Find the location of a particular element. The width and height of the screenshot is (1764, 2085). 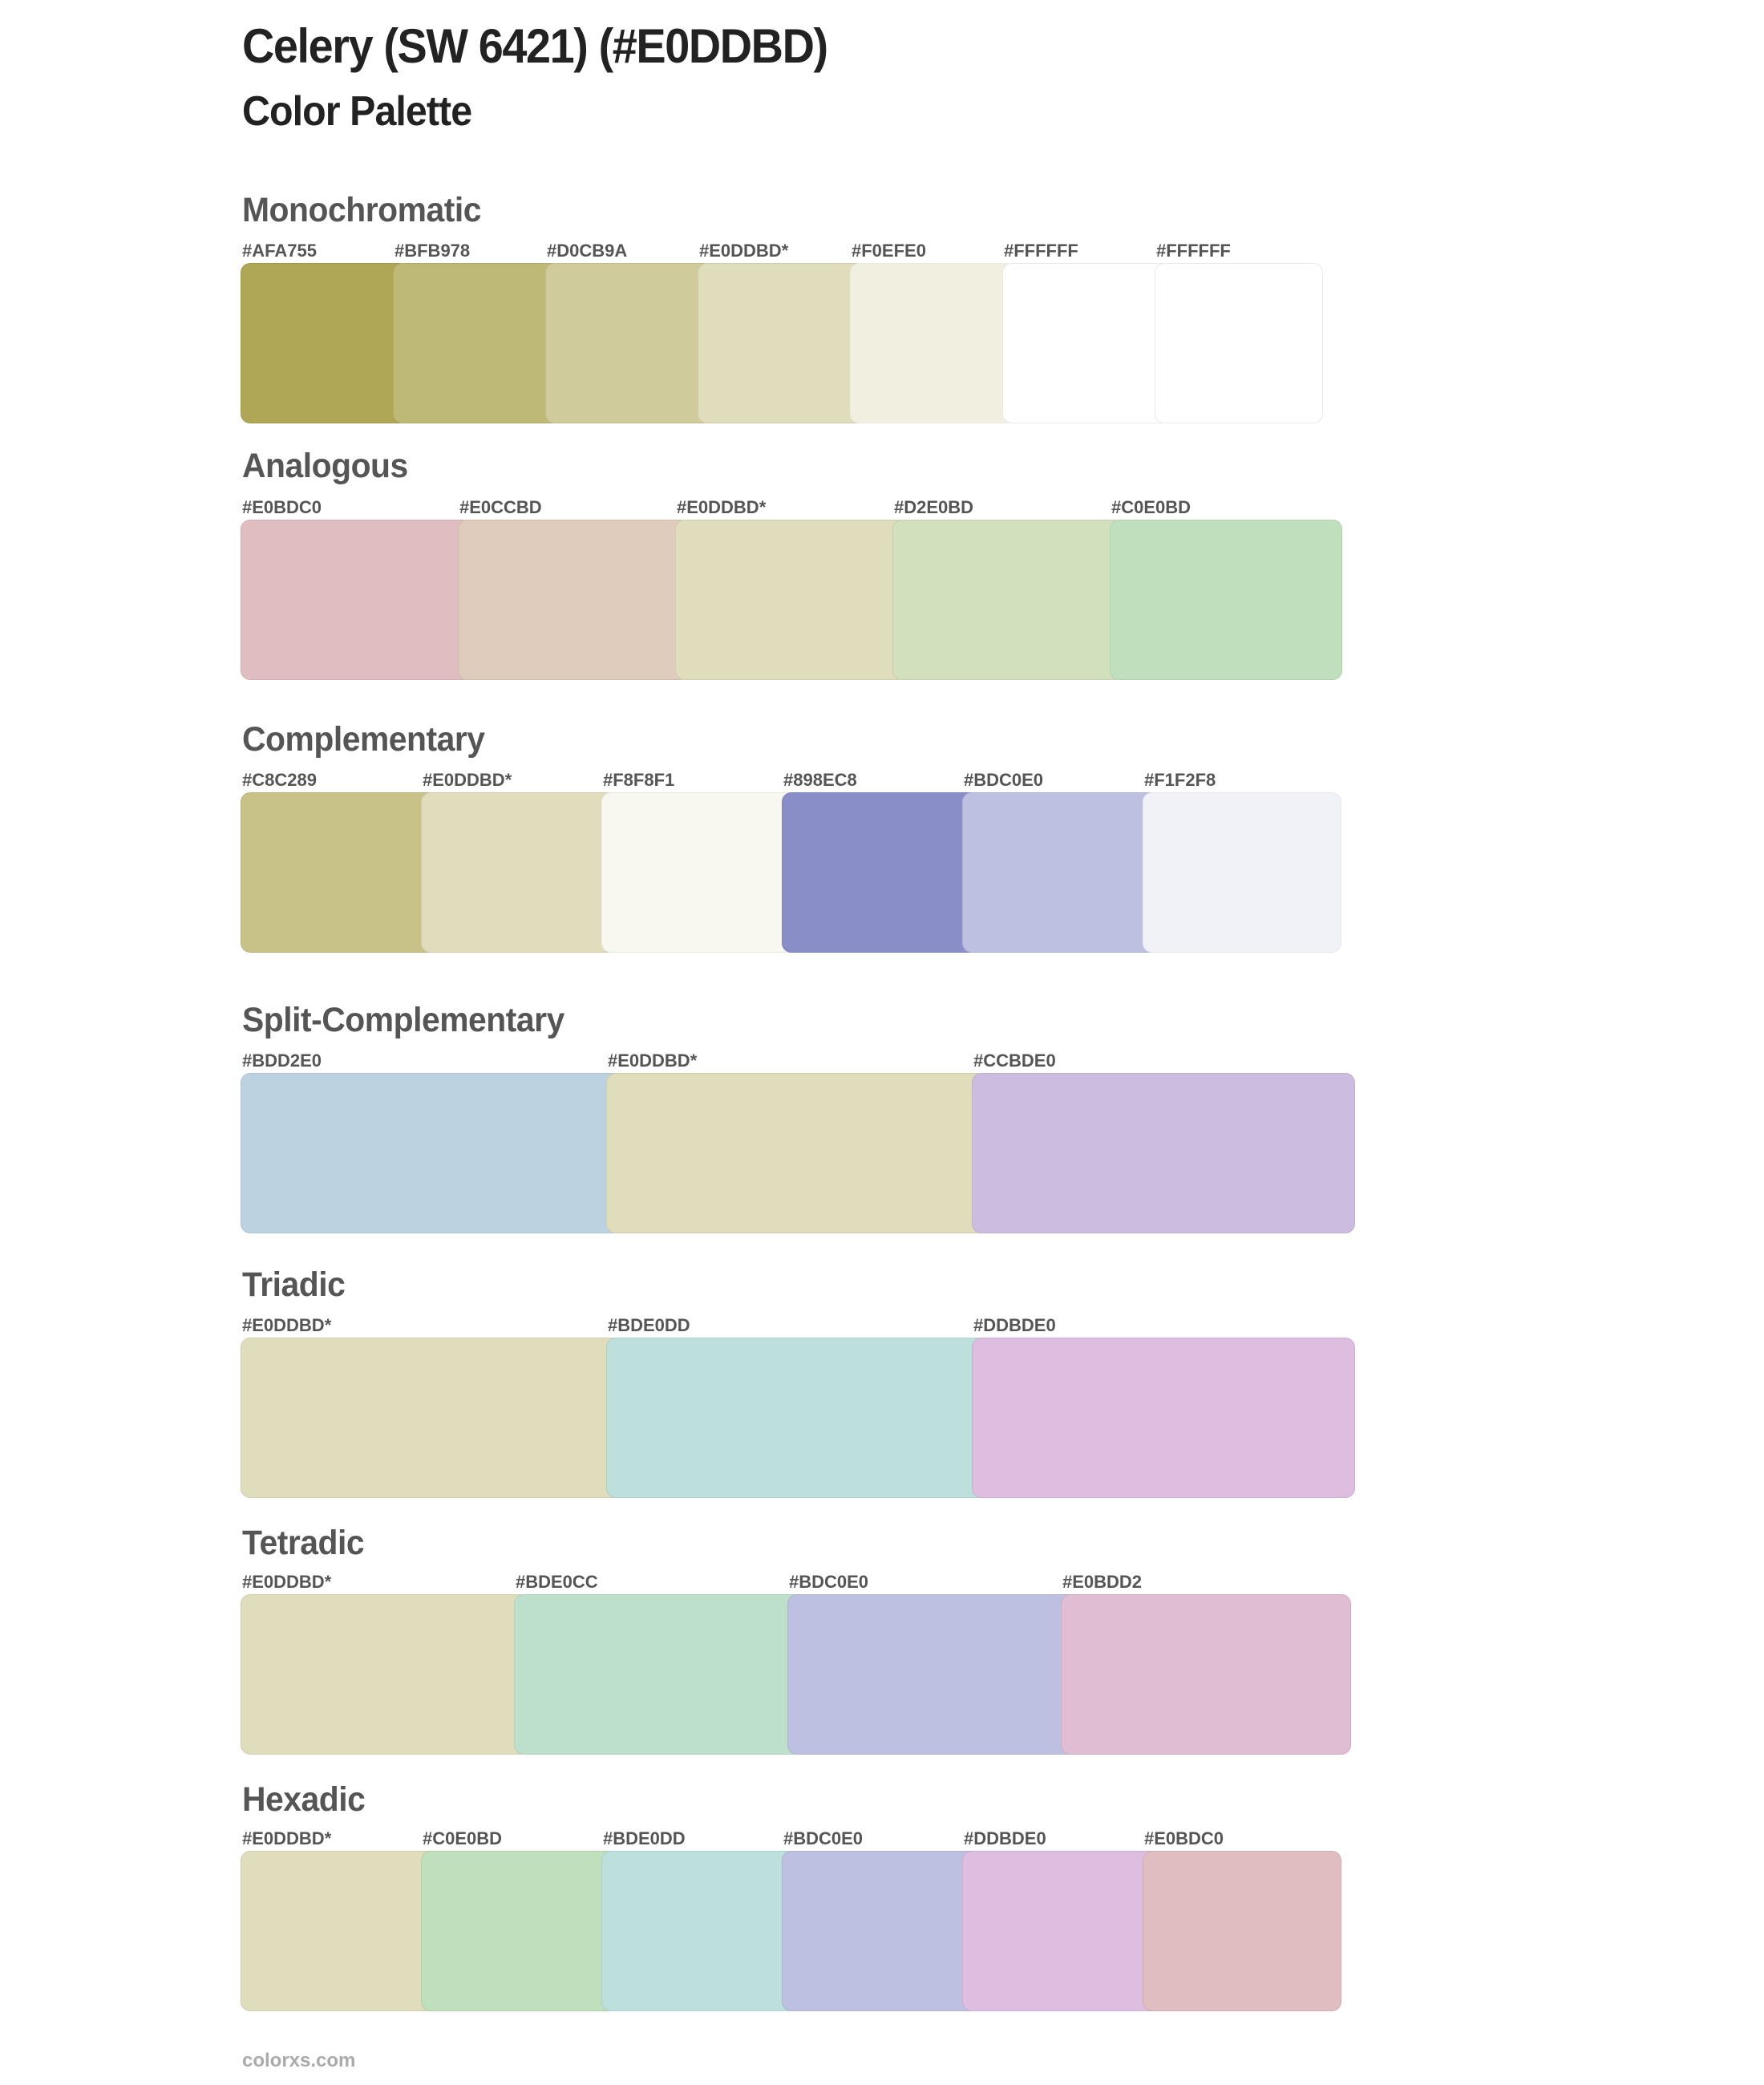

page-title: Celery (SW 6421) (#E0DDBD) is located at coordinates (535, 46).